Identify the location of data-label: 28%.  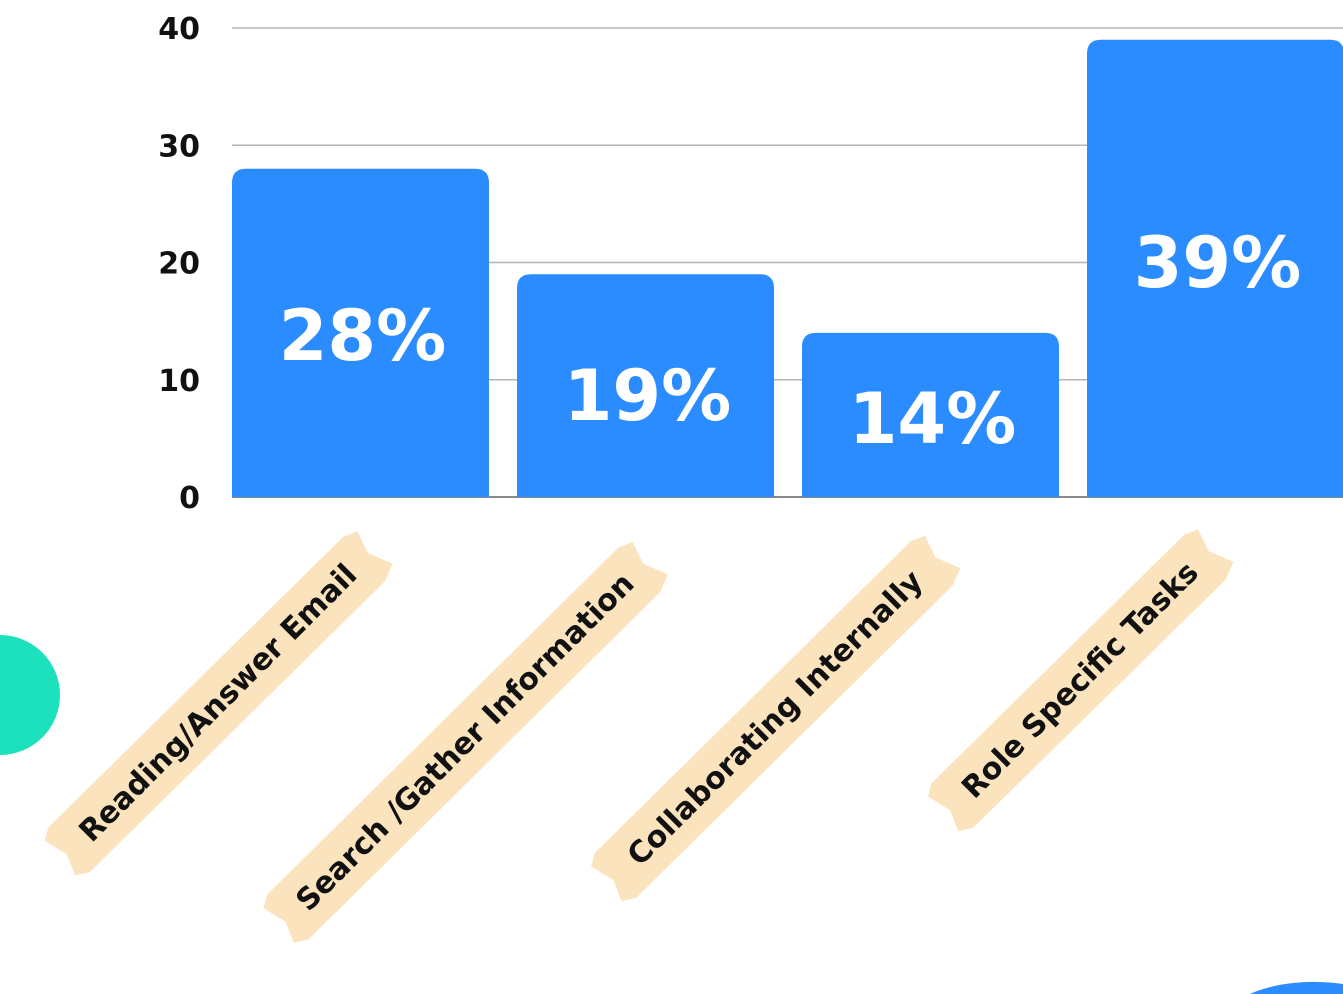
(363, 336).